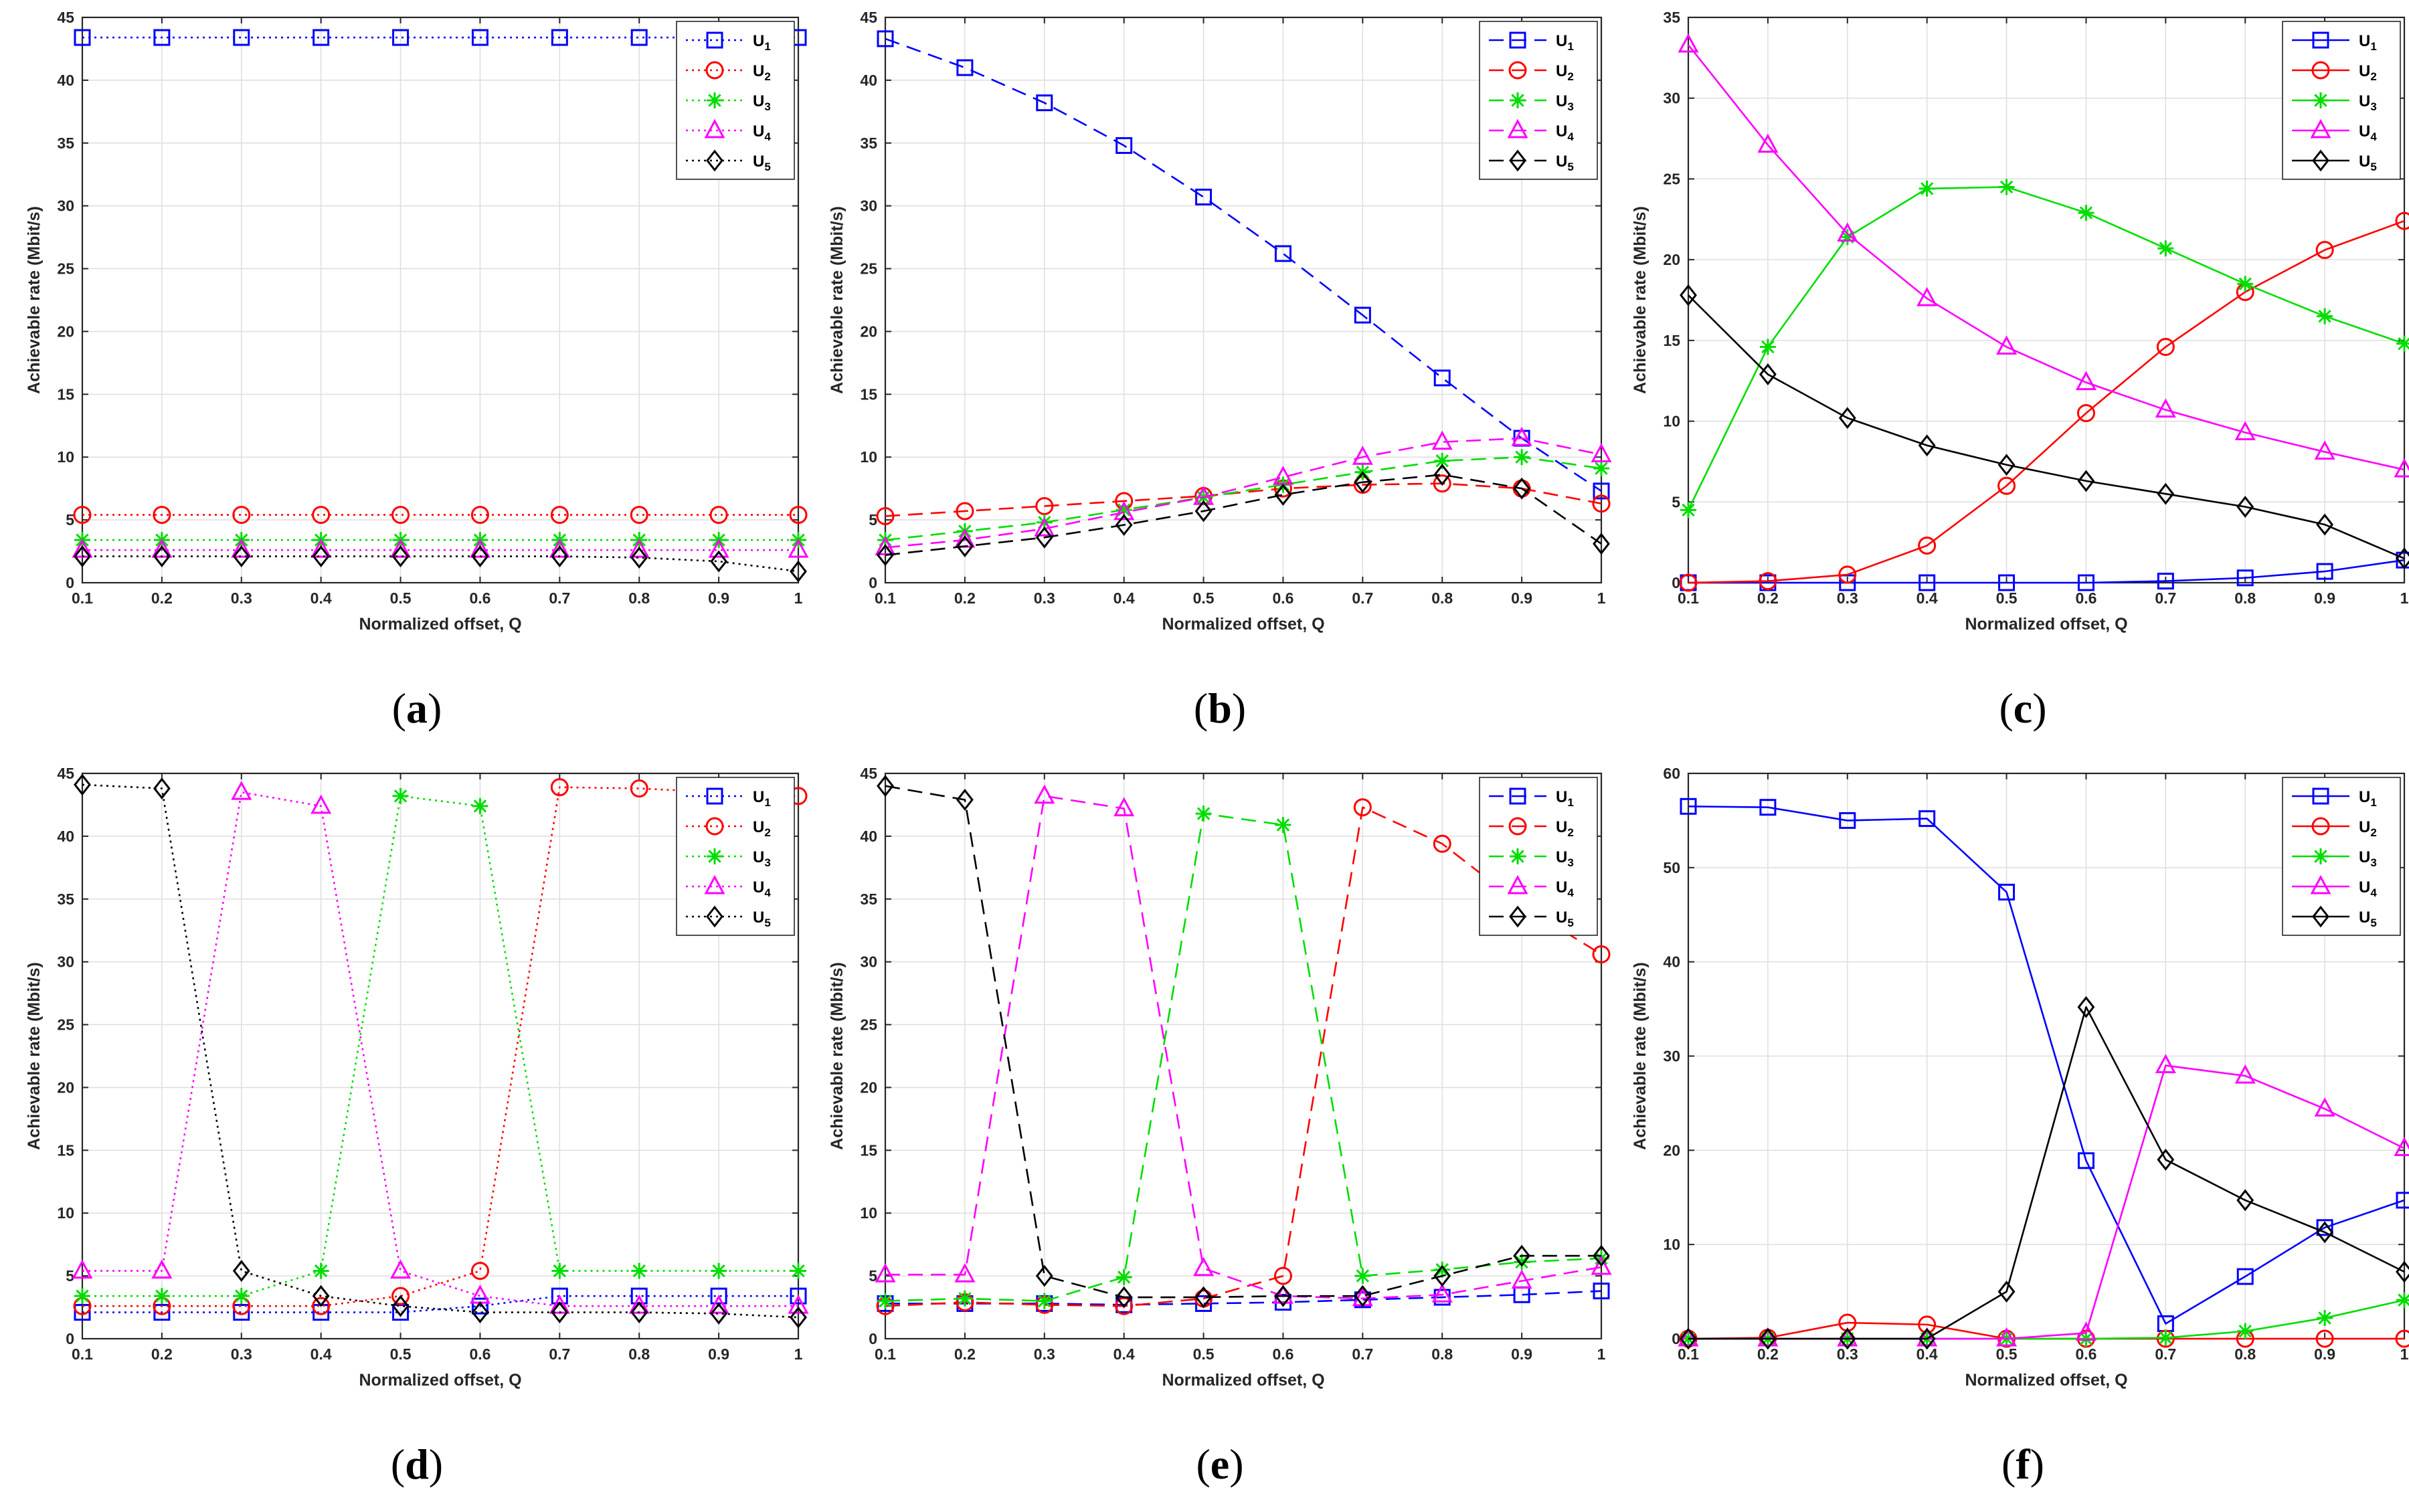 This screenshot has width=2409, height=1512. What do you see at coordinates (2373, 832) in the screenshot?
I see `legend-label-subscript: 2` at bounding box center [2373, 832].